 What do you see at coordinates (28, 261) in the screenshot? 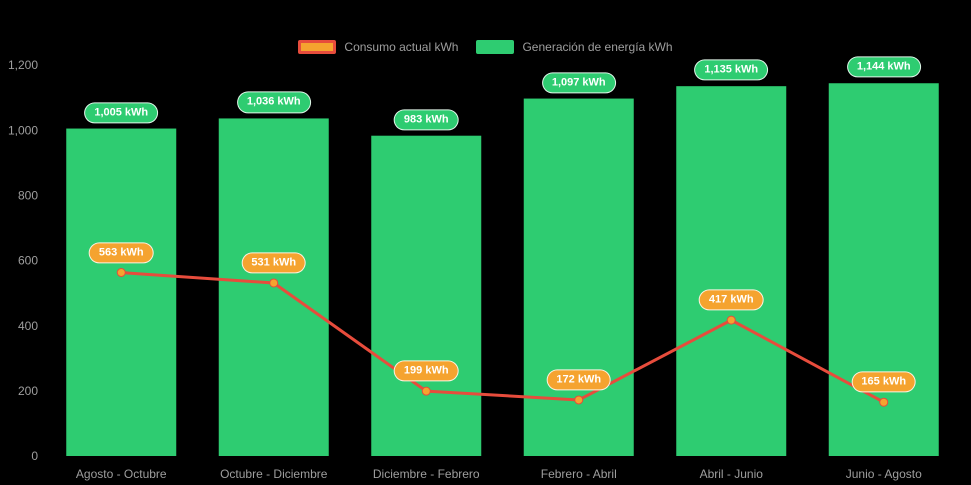
I see `y-axis-tick: 600` at bounding box center [28, 261].